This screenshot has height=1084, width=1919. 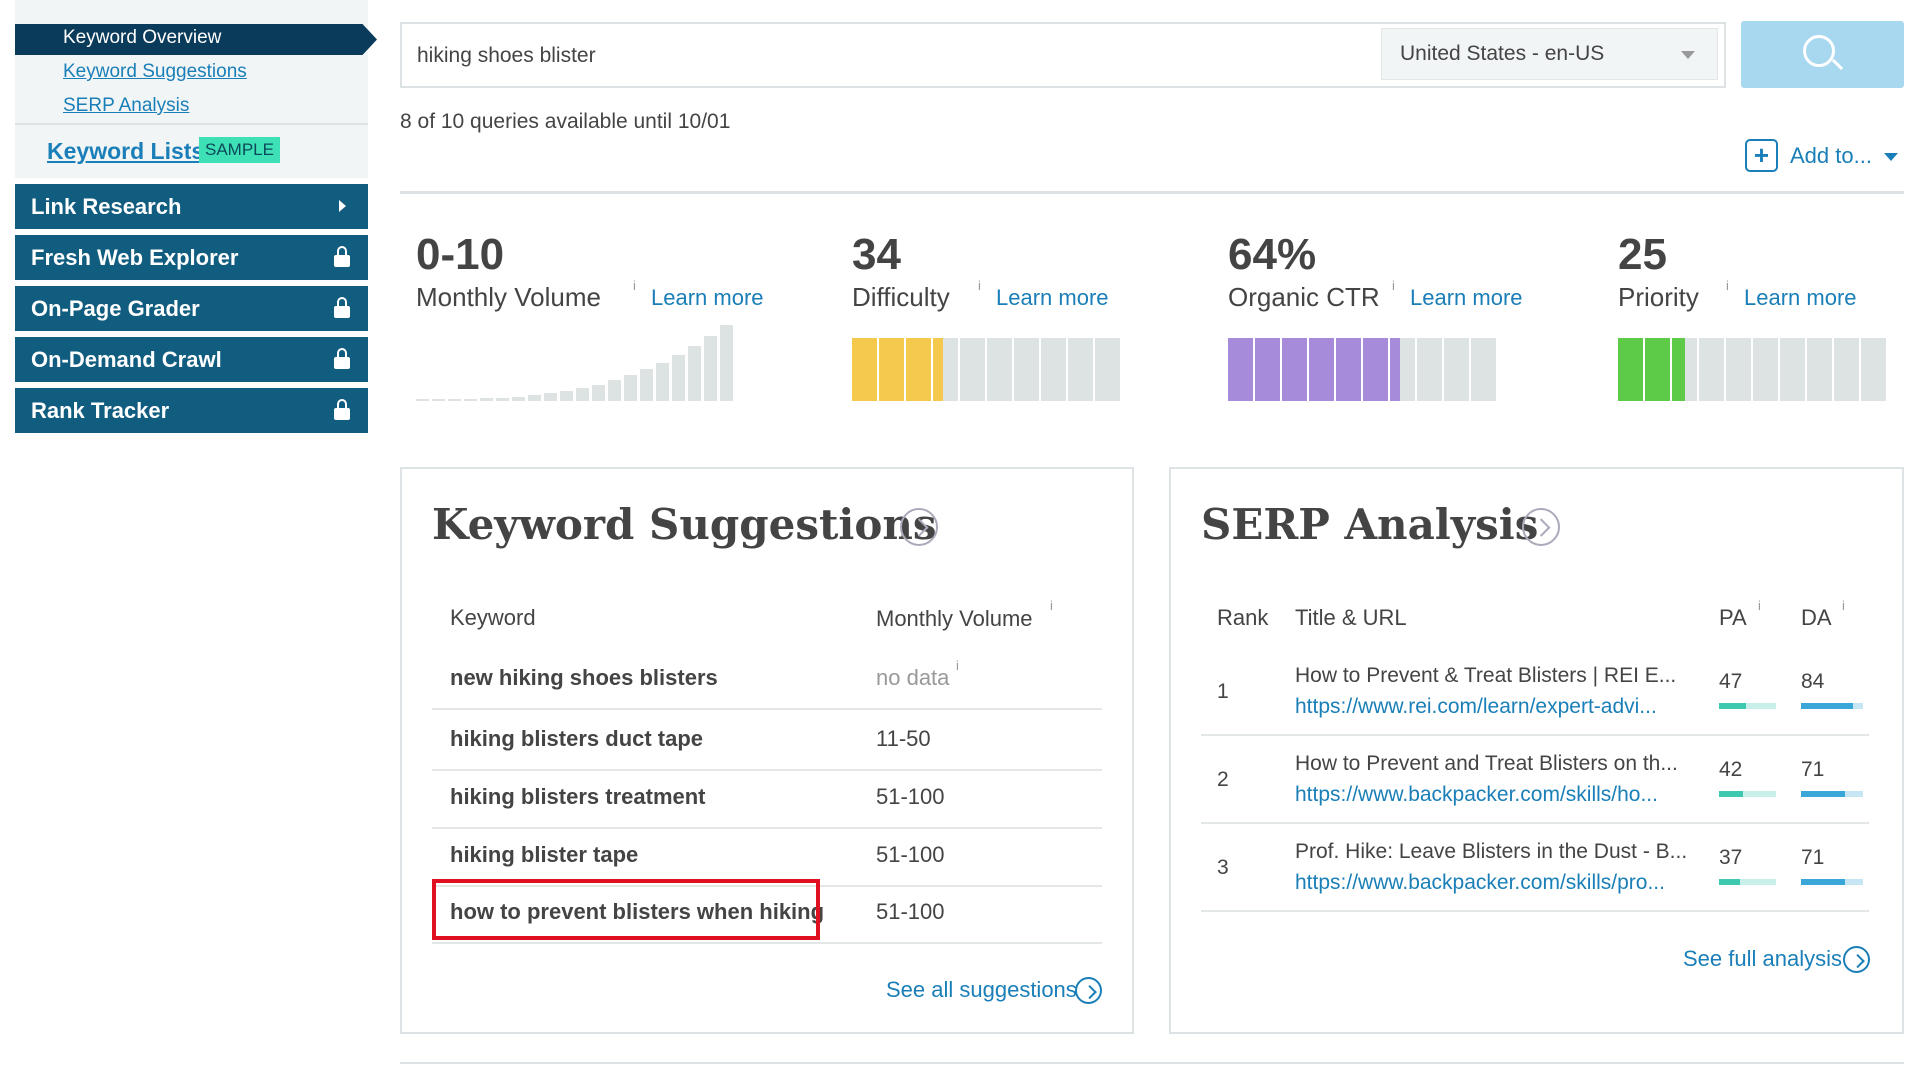 What do you see at coordinates (239, 150) in the screenshot?
I see `badge: SAMPLE` at bounding box center [239, 150].